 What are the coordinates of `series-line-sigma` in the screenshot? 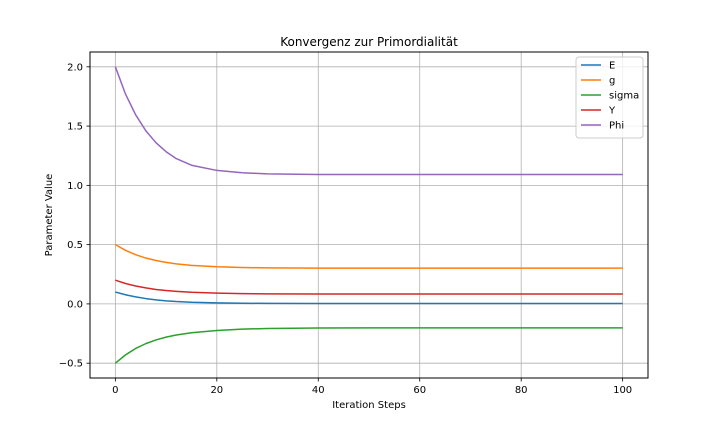 It's located at (368, 345).